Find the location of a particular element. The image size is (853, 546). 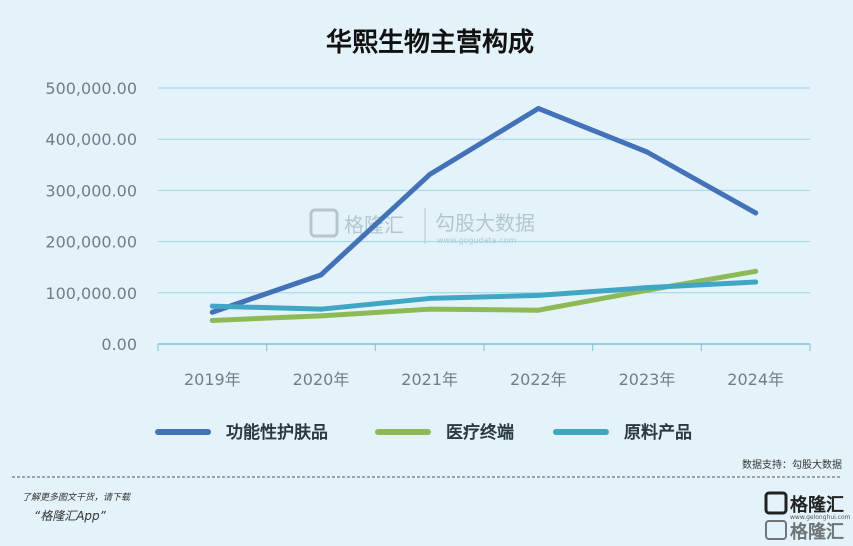

x-tick-label: 2019年 is located at coordinates (212, 379).